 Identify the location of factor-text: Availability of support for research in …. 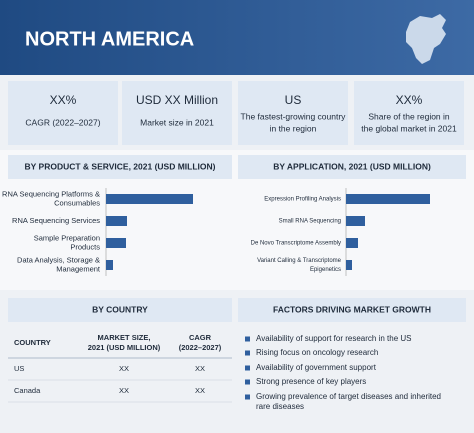
(333, 338).